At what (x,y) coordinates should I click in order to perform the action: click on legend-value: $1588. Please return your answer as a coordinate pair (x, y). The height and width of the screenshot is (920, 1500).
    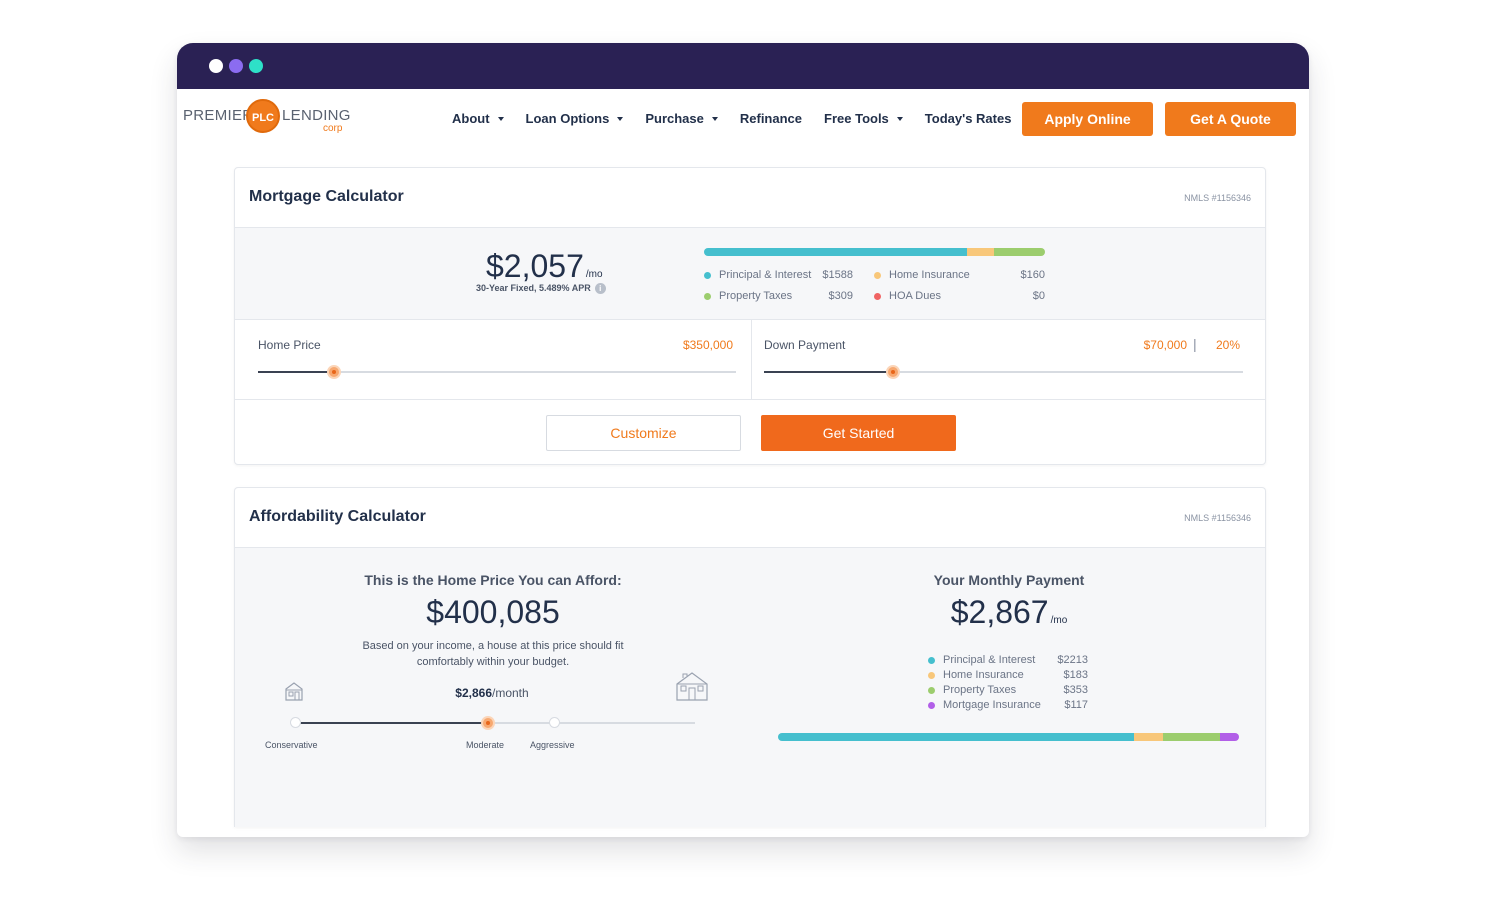
    Looking at the image, I should click on (837, 275).